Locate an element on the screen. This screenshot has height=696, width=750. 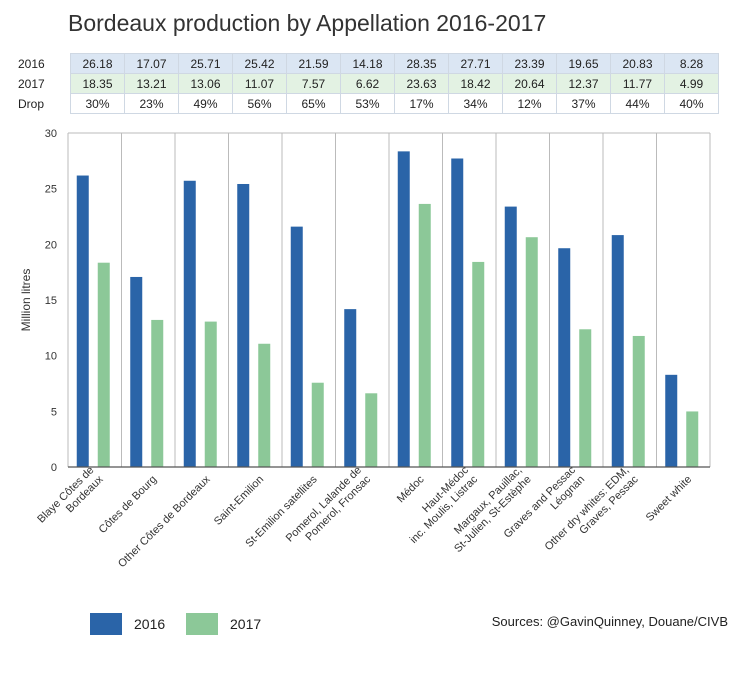
table-cell: 44% is located at coordinates (637, 103).